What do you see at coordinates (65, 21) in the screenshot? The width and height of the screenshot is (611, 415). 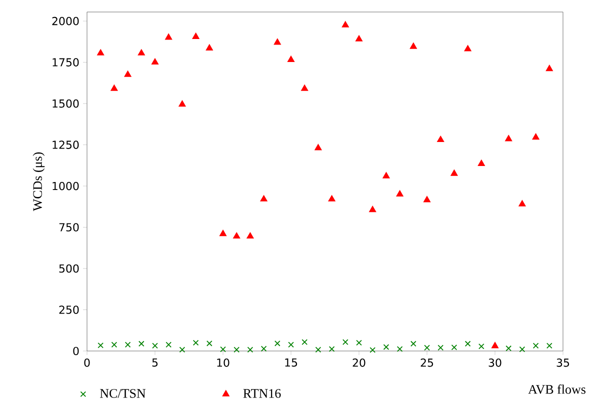 I see `y-tick-label: 2000` at bounding box center [65, 21].